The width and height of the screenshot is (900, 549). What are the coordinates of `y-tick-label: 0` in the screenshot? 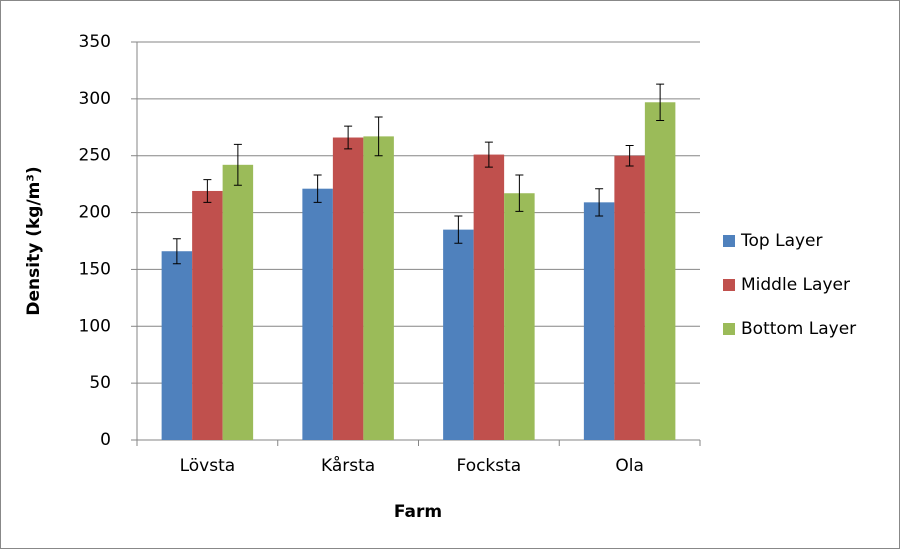 It's located at (105, 440).